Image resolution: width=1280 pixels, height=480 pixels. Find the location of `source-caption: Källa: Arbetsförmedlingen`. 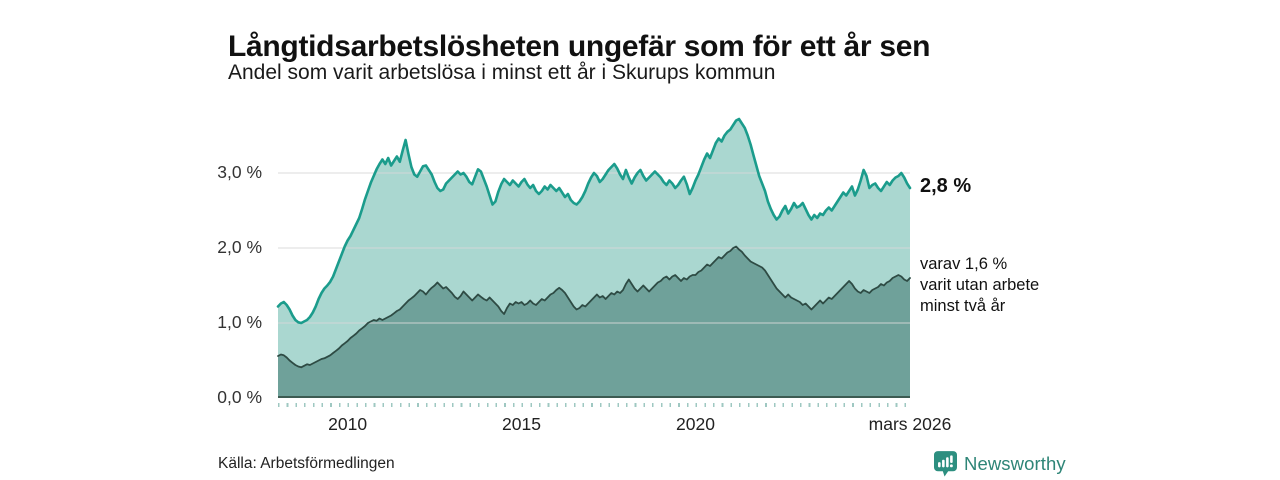

source-caption: Källa: Arbetsförmedlingen is located at coordinates (306, 463).